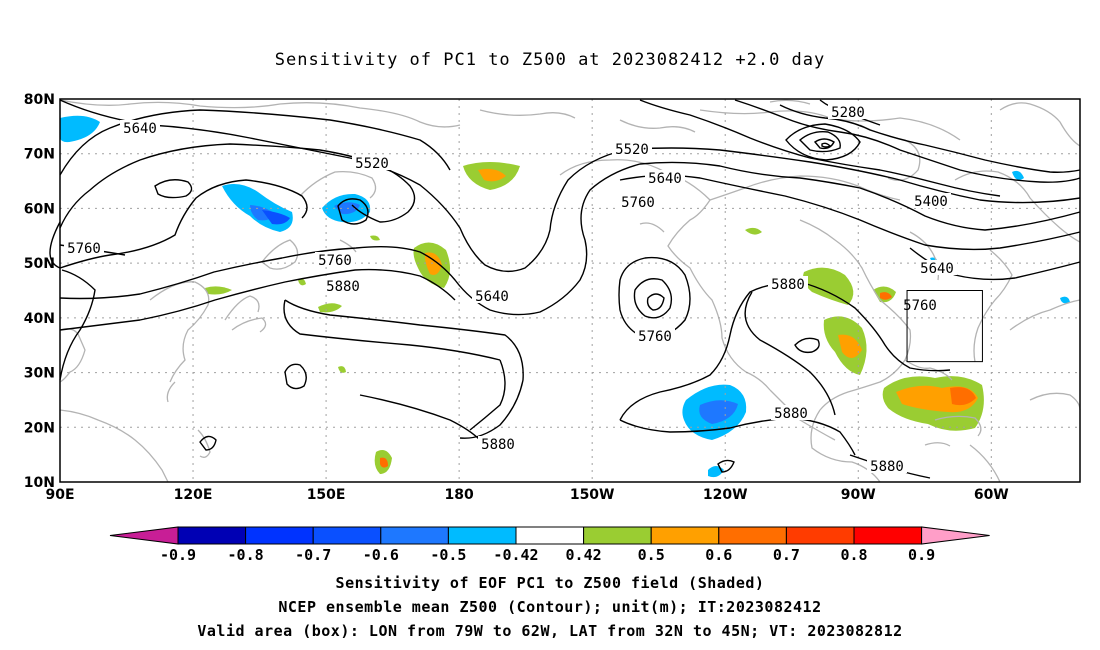 The image size is (1100, 650). Describe the element at coordinates (592, 495) in the screenshot. I see `lon-tick-label: 150W` at that location.